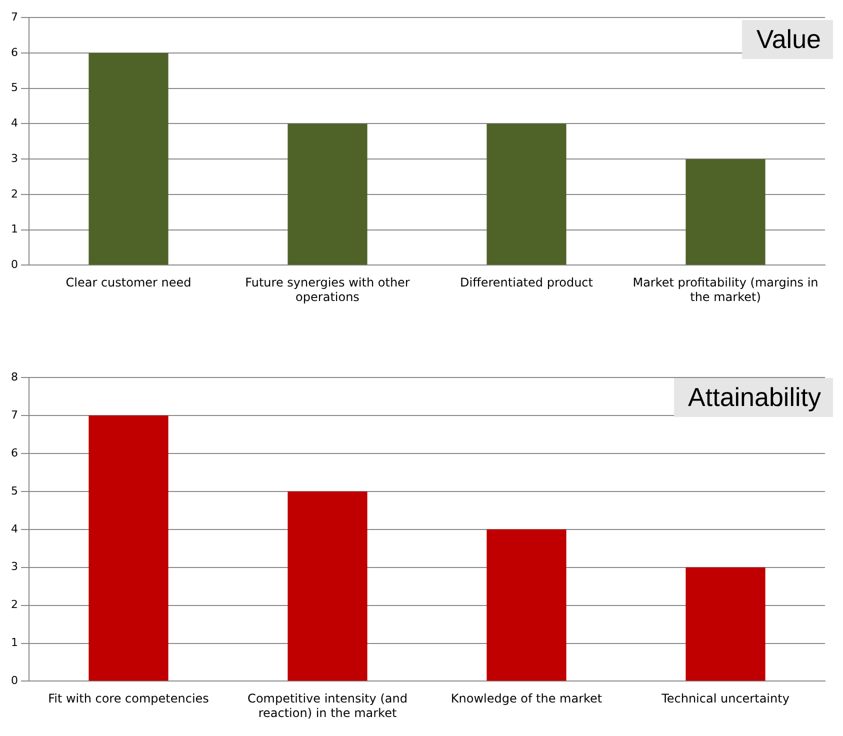 This screenshot has width=843, height=736. I want to click on chart-title: Attainability, so click(753, 397).